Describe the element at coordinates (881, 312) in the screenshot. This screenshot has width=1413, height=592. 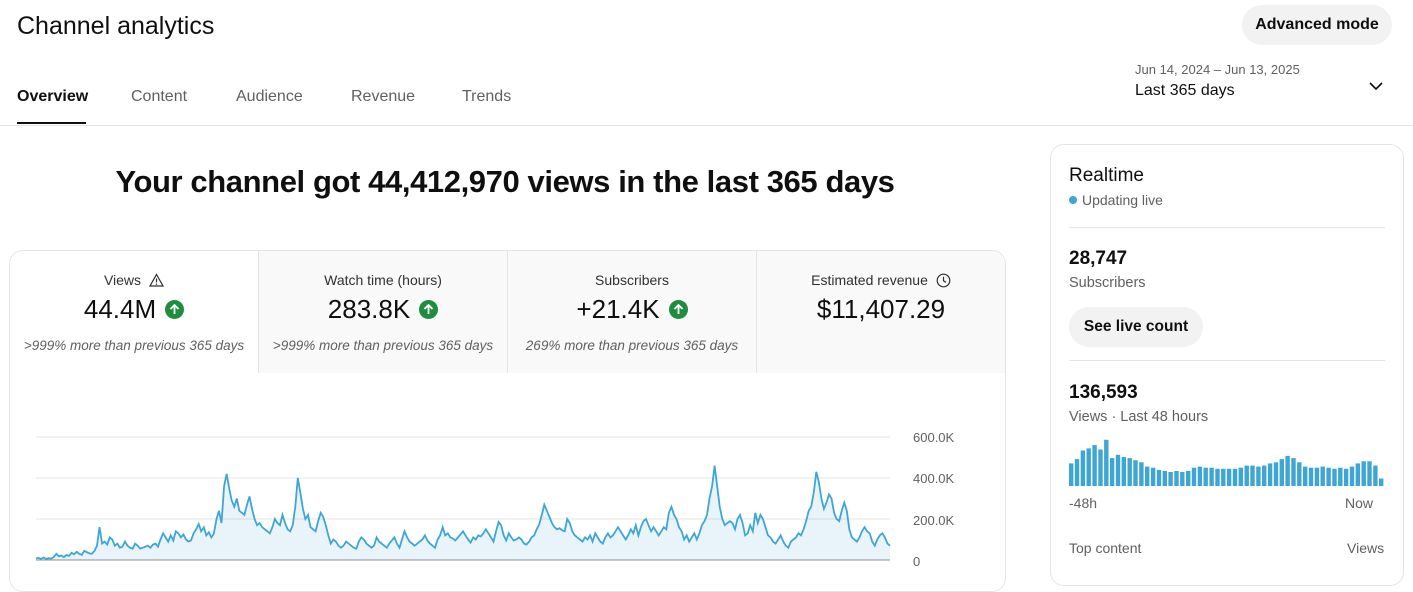
I see `metric-estimated-revenue: Estimated revenue $11,407.29` at that location.